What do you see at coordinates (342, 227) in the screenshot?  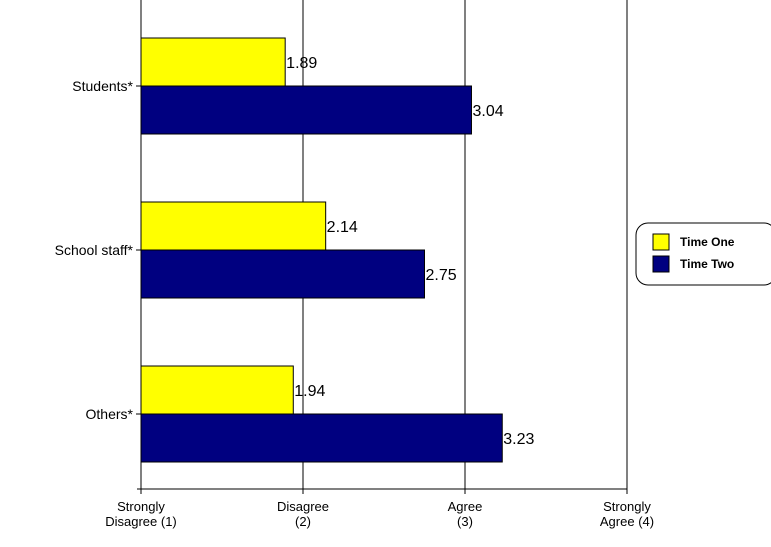 I see `data-label-1-2: 2.14` at bounding box center [342, 227].